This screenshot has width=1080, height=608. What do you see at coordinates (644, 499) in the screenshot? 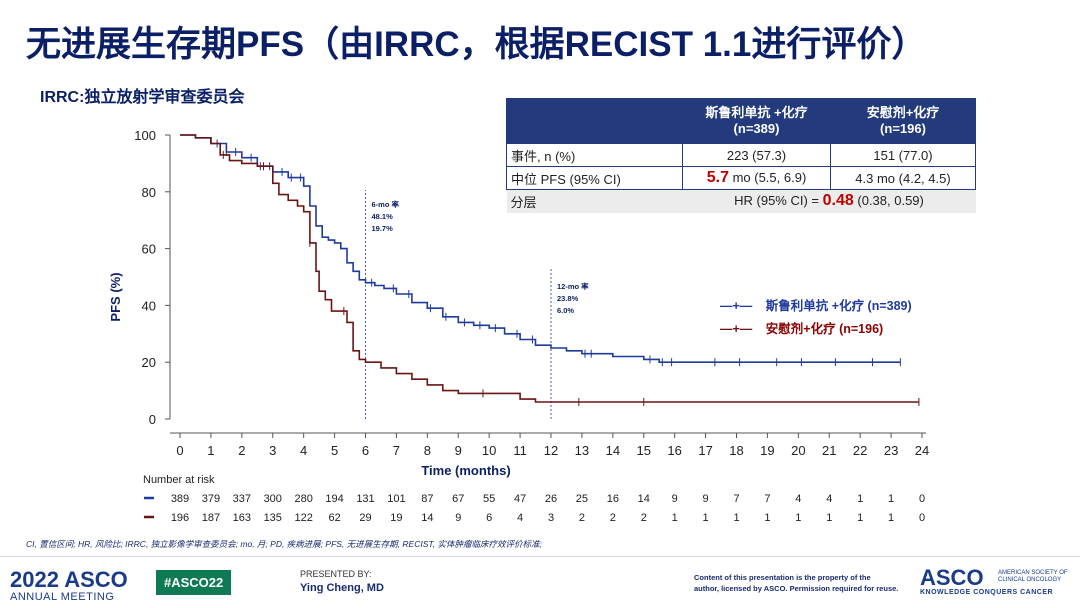
I see `risk-count-arm1: 14` at bounding box center [644, 499].